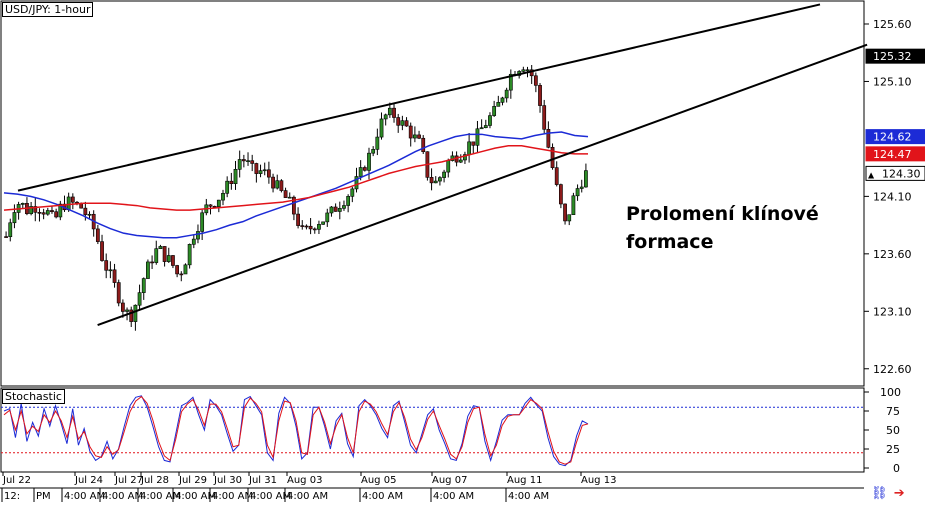 The width and height of the screenshot is (925, 507). Describe the element at coordinates (227, 480) in the screenshot. I see `time-axis-label: Jul 30` at that location.